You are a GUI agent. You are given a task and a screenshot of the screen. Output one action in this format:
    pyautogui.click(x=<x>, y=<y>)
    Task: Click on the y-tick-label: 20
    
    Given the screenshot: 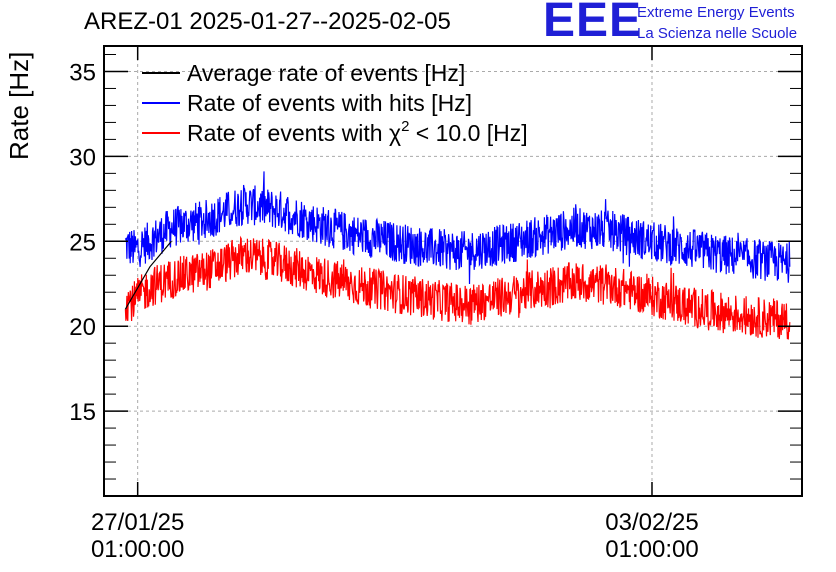 What is the action you would take?
    pyautogui.click(x=82, y=327)
    